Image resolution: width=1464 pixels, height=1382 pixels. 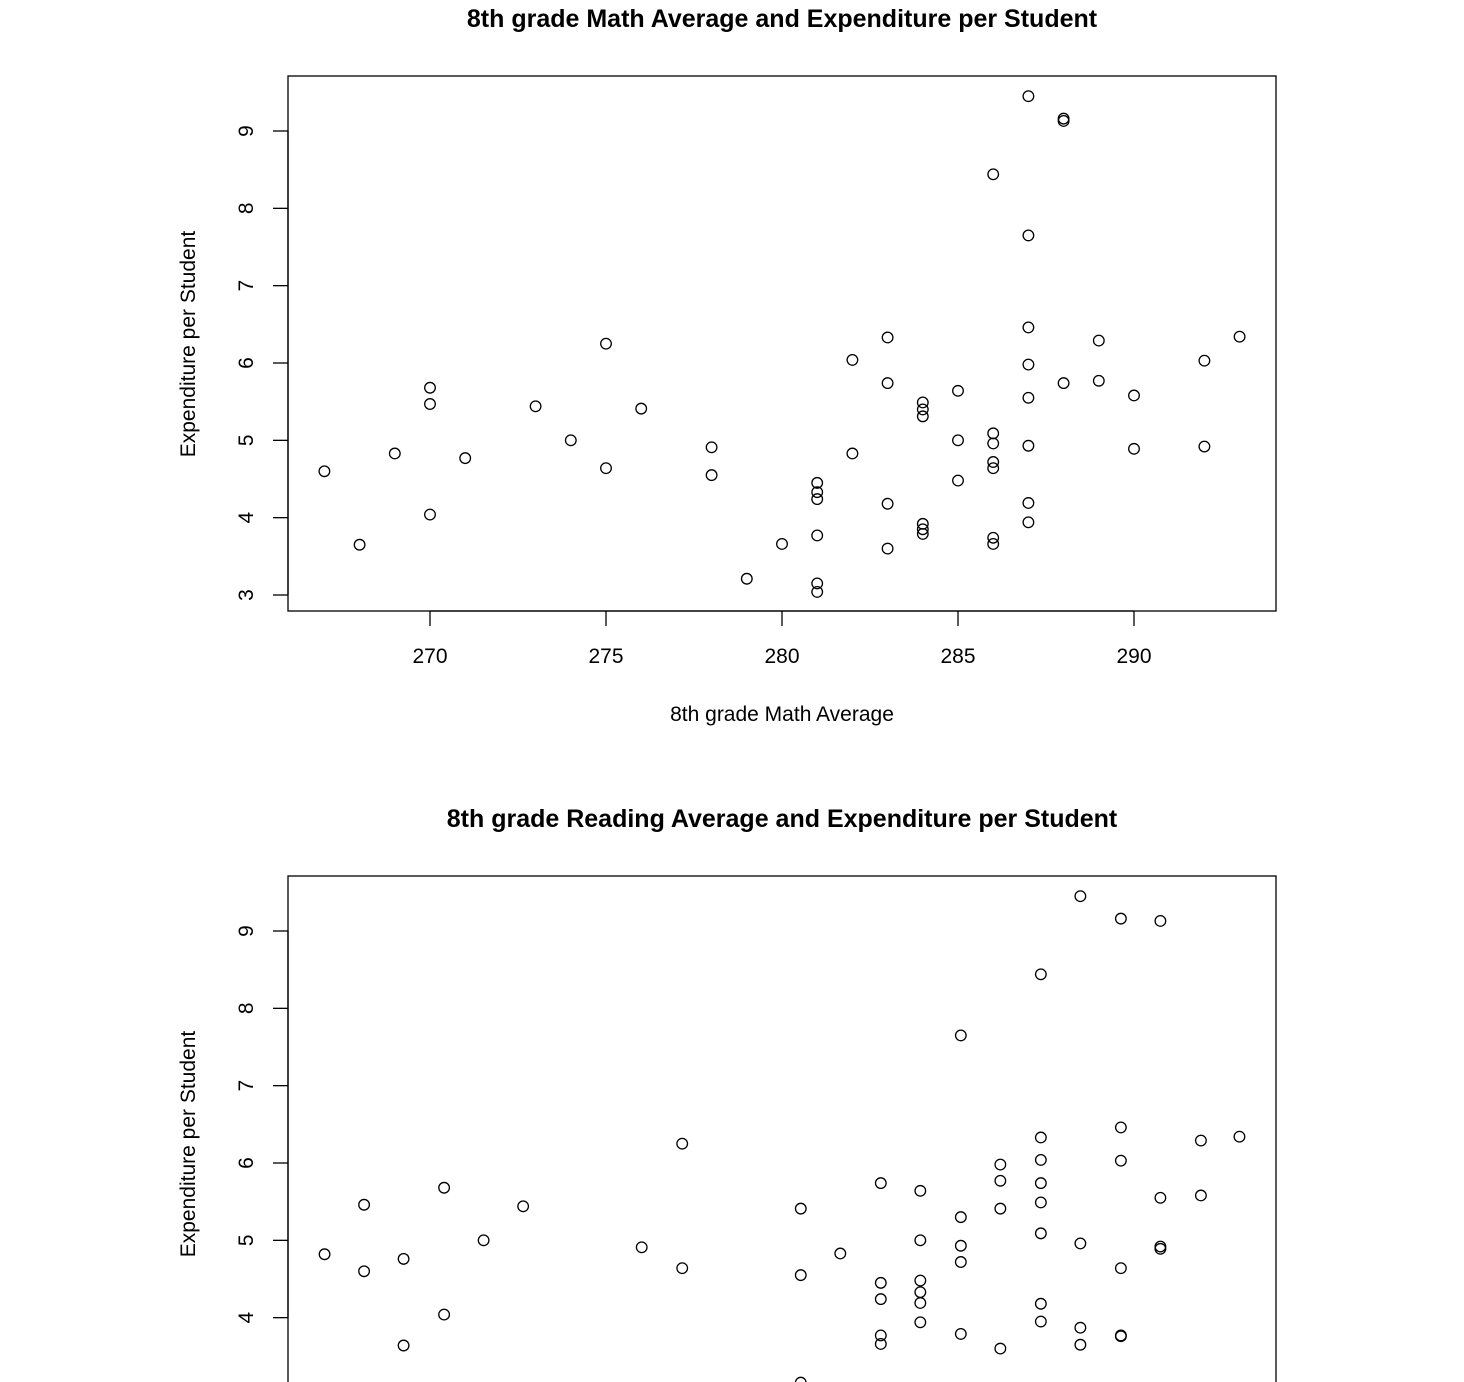 What do you see at coordinates (781, 656) in the screenshot?
I see `x-tick-label: 280` at bounding box center [781, 656].